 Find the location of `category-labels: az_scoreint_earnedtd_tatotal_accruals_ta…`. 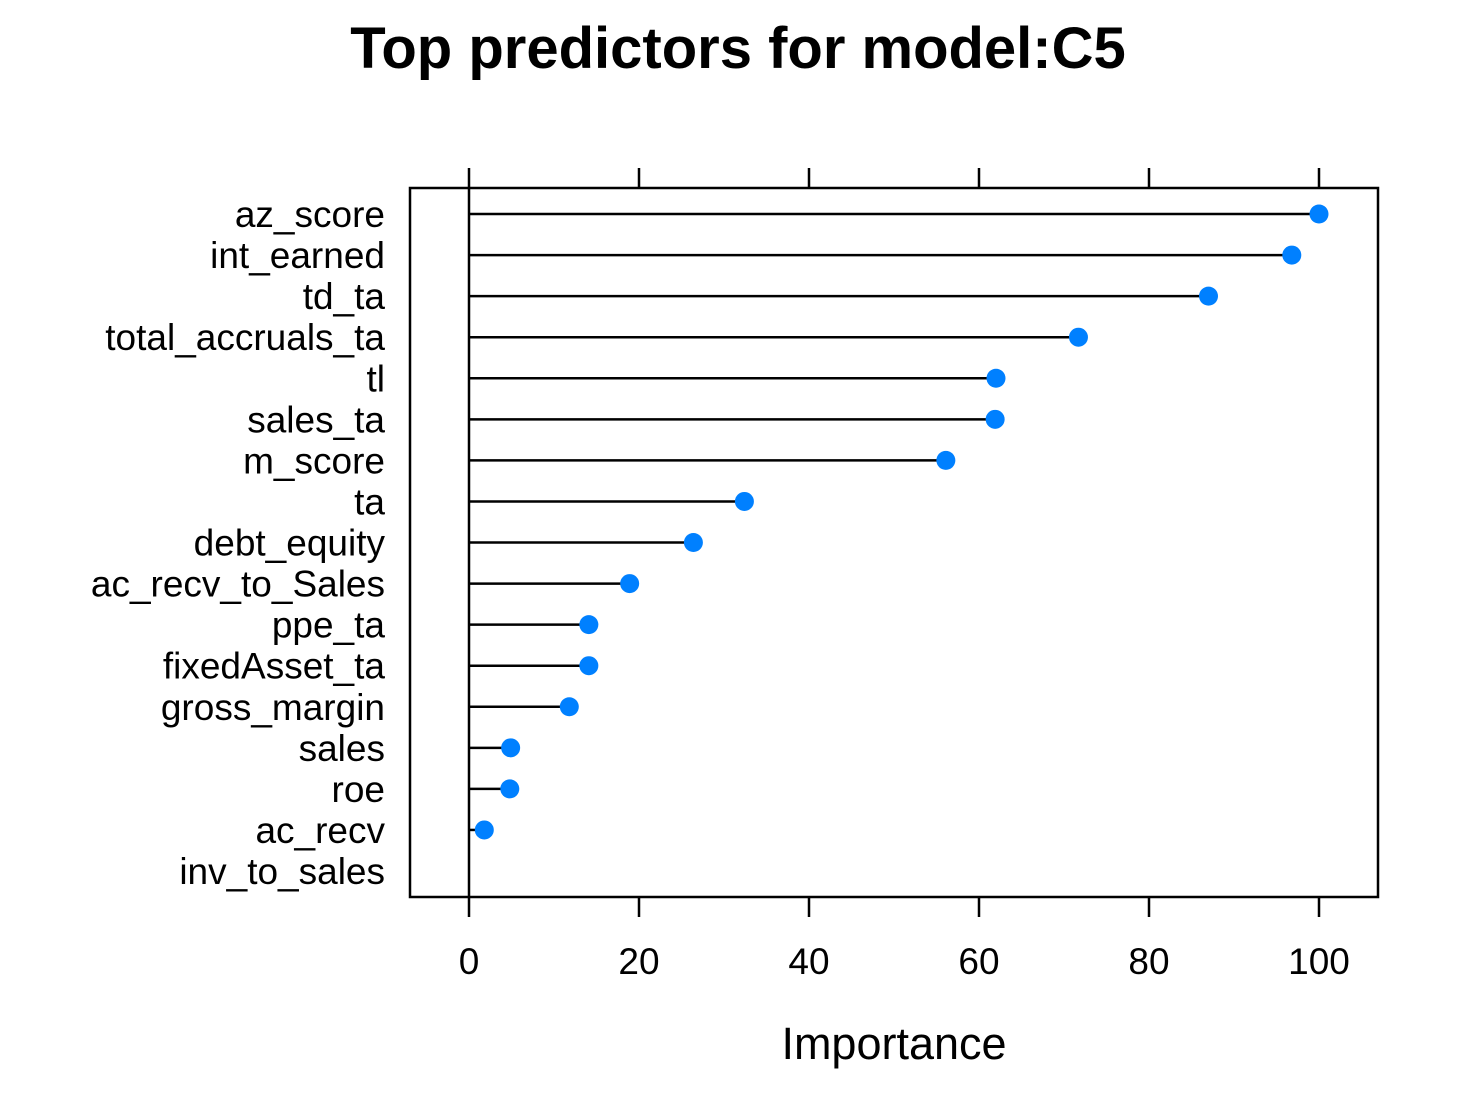

category-labels: az_scoreint_earnedtd_tatotal_accruals_ta… is located at coordinates (238, 543).